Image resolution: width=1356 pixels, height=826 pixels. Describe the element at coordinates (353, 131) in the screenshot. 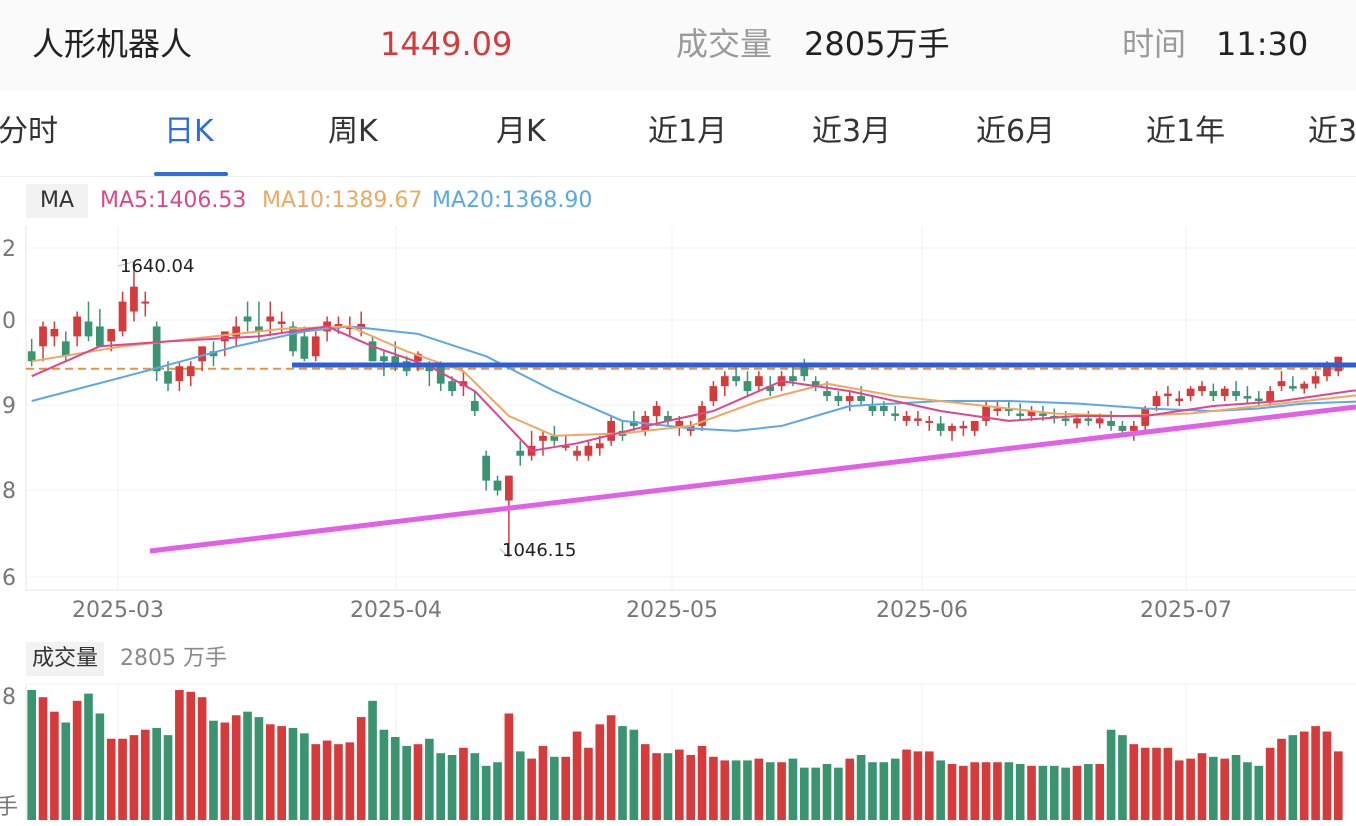

I see `tab-weekly-k: 周K` at that location.